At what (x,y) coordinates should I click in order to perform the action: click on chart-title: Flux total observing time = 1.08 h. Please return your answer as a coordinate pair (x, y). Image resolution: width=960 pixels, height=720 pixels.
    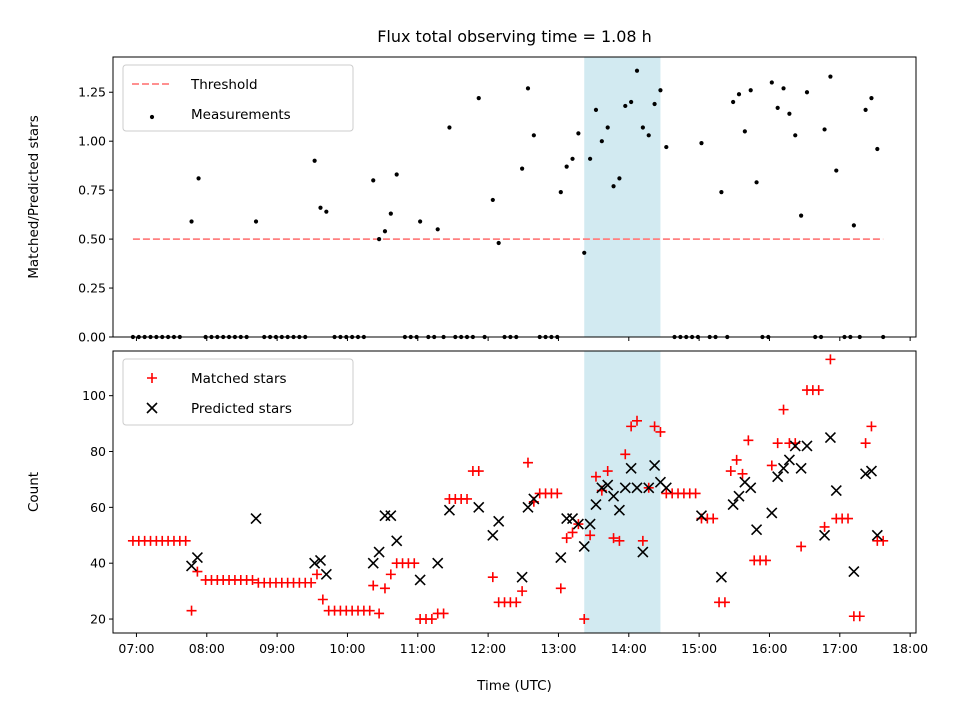
    Looking at the image, I should click on (514, 36).